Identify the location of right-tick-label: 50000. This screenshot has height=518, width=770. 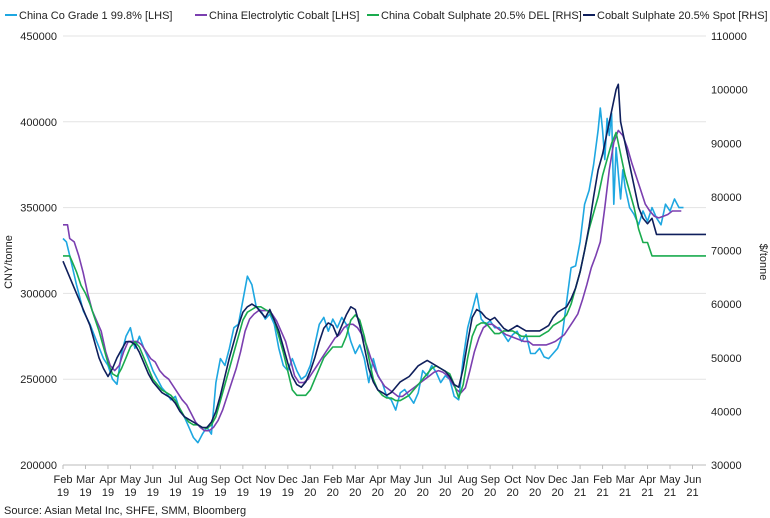
(726, 359).